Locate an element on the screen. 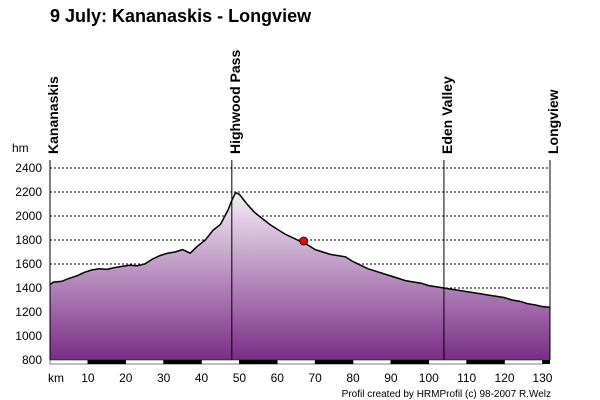 This screenshot has height=400, width=600. x-tick-label: 130 is located at coordinates (542, 378).